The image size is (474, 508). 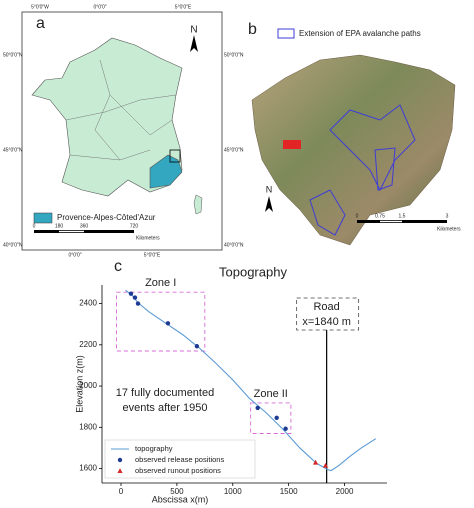 I want to click on y-tick-label: 1600, so click(x=88, y=468).